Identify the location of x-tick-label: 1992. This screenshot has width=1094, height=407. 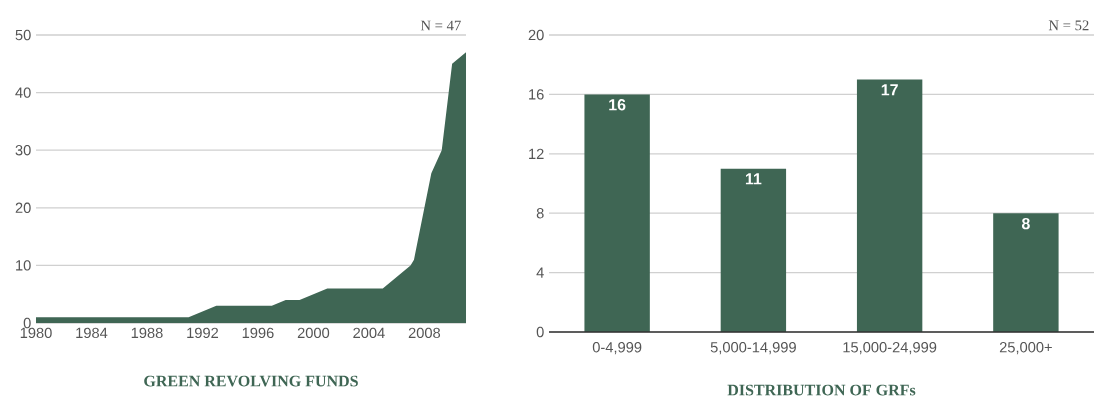
(203, 333).